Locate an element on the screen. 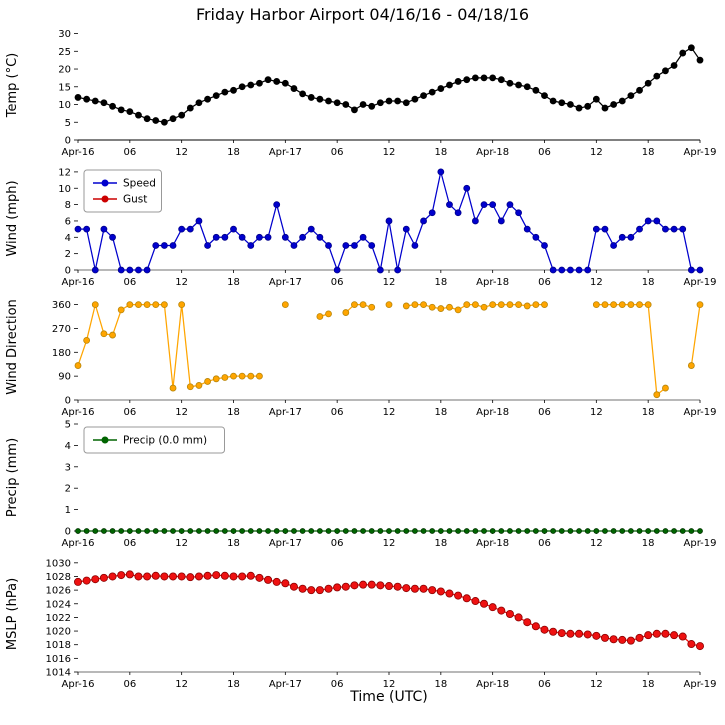 The width and height of the screenshot is (725, 725). temperature-xtick-label: Apr-19 is located at coordinates (700, 152).